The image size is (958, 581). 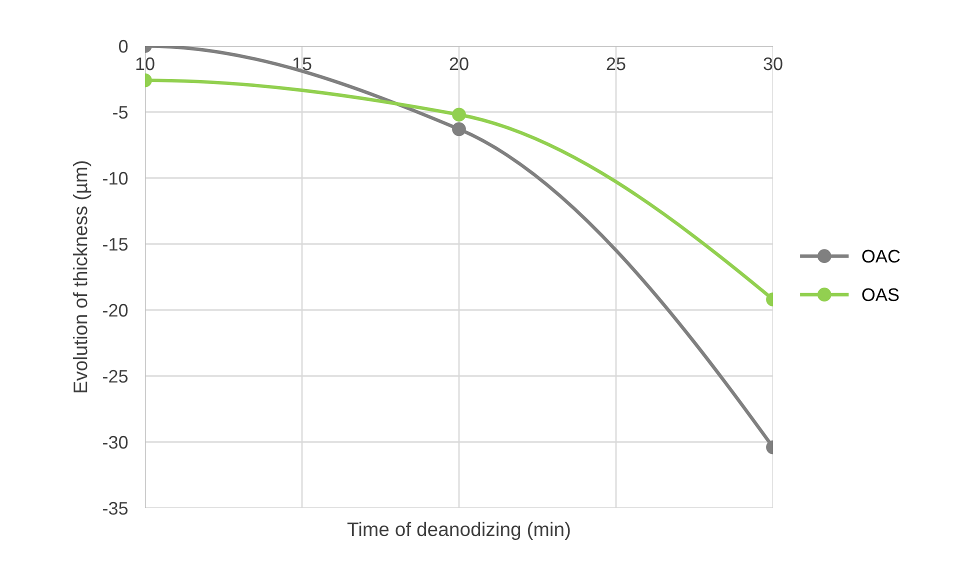 I want to click on legend-label: OAS, so click(x=880, y=295).